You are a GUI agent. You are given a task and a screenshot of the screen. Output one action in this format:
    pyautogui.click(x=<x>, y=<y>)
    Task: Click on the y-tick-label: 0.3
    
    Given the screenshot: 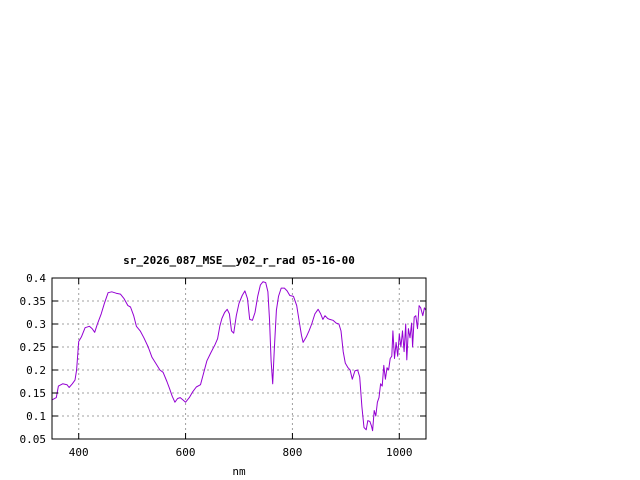 What is the action you would take?
    pyautogui.click(x=36, y=324)
    